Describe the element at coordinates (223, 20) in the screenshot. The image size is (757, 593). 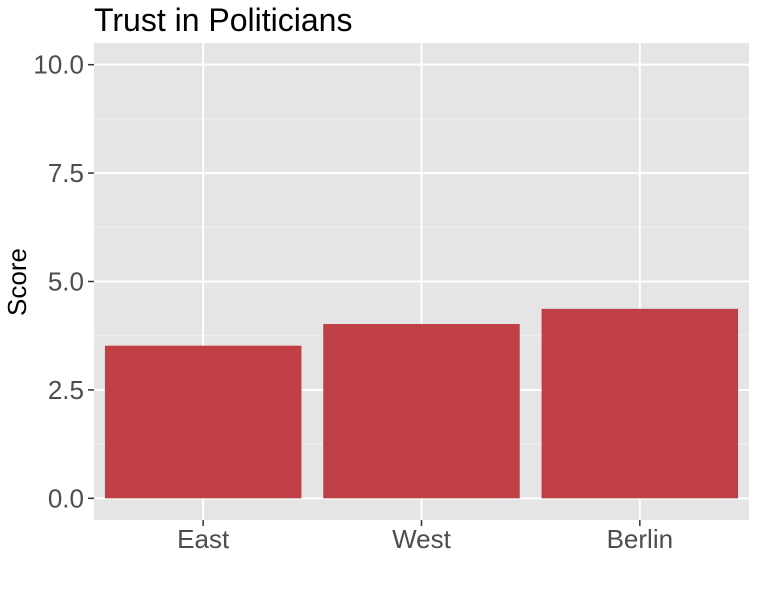
I see `chart-title: Trust in Politicians` at that location.